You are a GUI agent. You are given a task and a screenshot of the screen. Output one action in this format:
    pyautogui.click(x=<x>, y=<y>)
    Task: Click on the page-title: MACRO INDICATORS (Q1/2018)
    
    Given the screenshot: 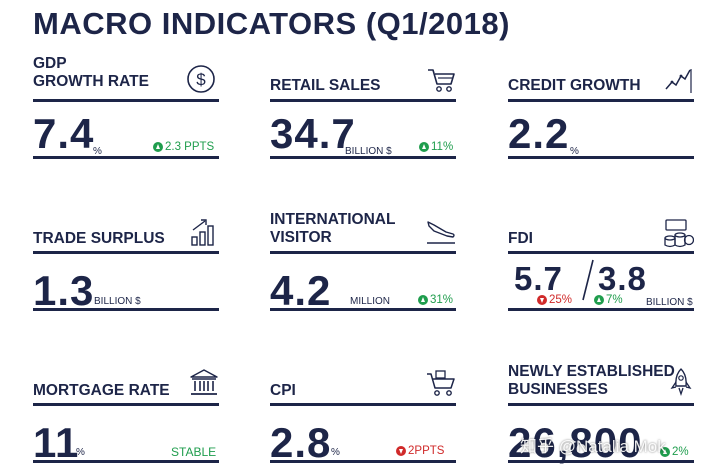 What is the action you would take?
    pyautogui.click(x=271, y=23)
    